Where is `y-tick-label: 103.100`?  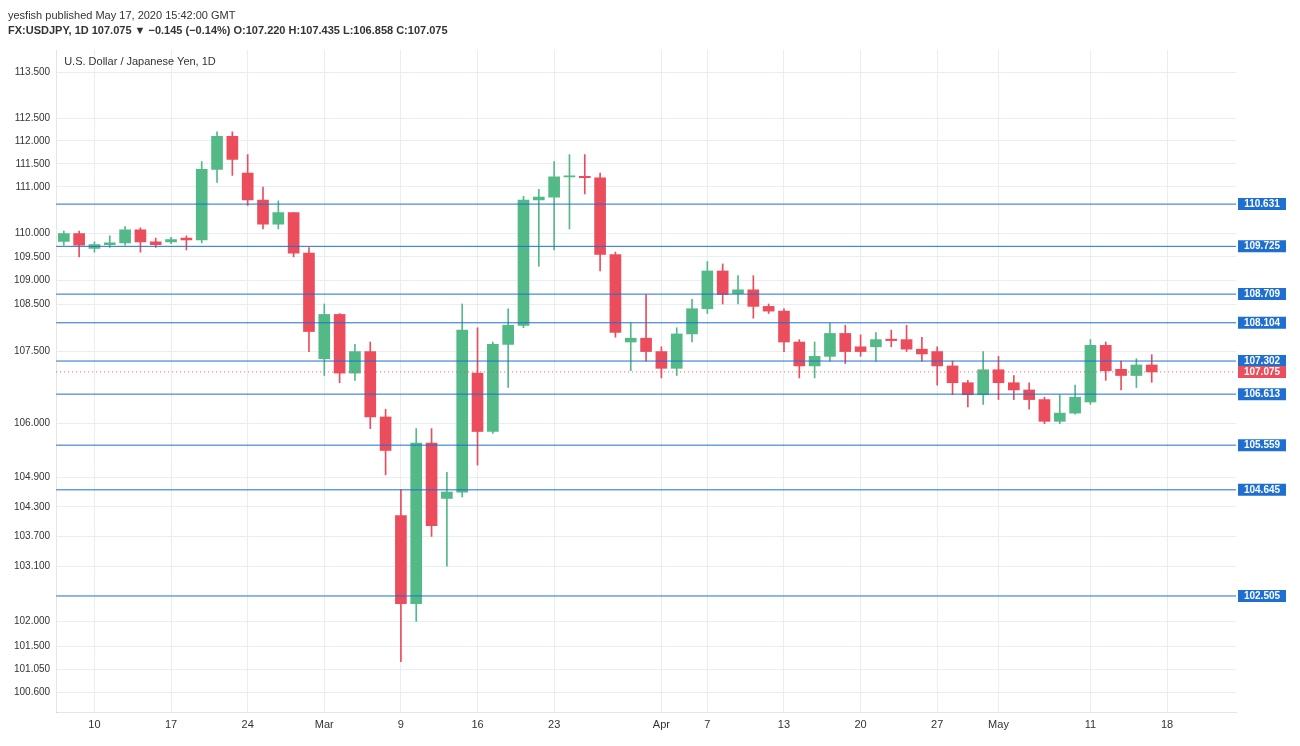
y-tick-label: 103.100 is located at coordinates (32, 565).